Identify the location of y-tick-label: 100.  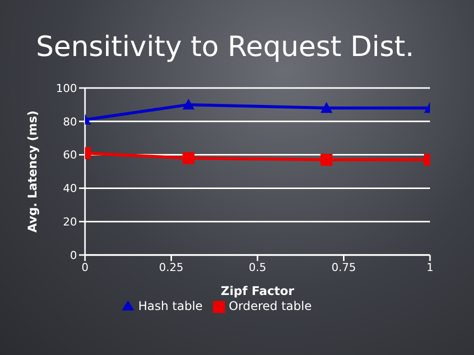
(66, 88).